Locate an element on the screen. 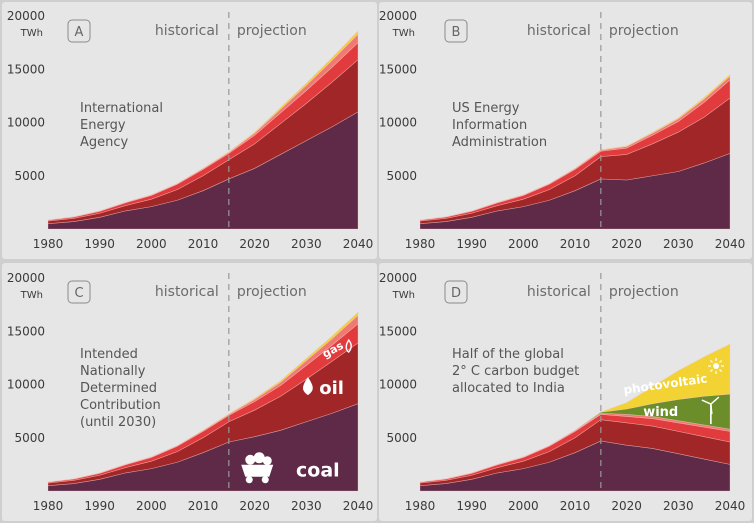  panel-description-line: Energy is located at coordinates (103, 125).